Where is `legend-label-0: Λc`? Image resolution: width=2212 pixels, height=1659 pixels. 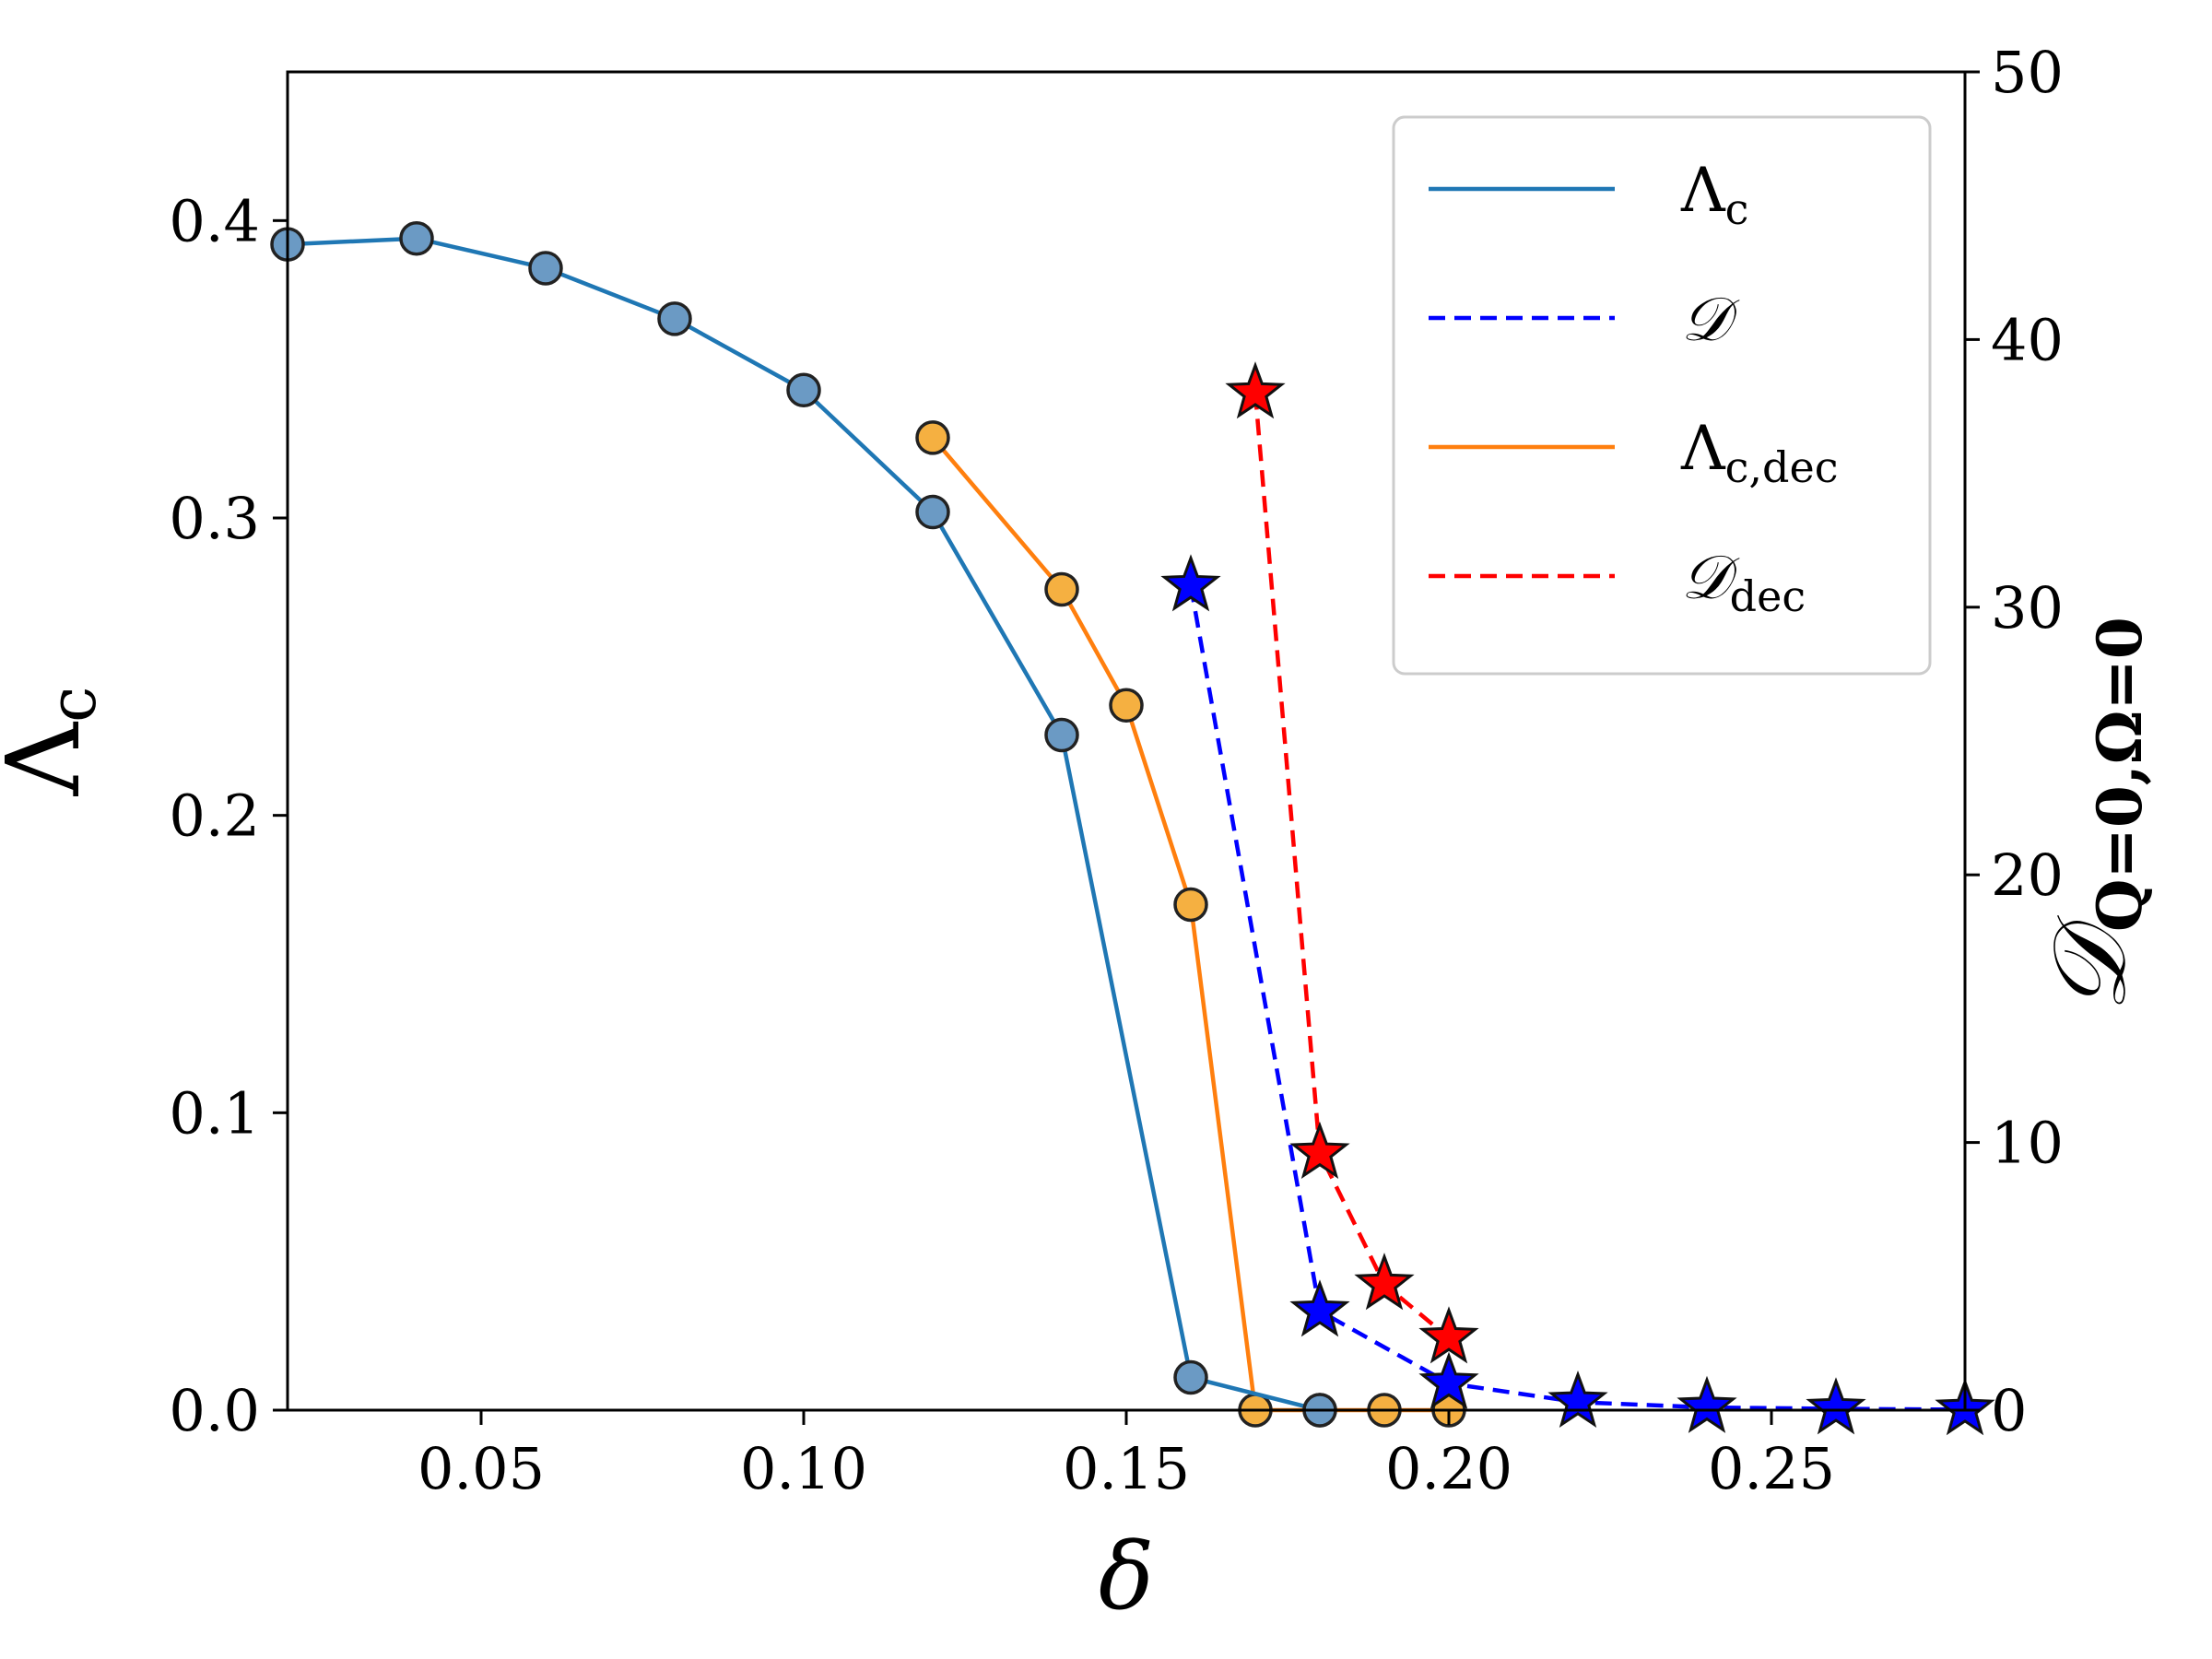
legend-label-0: Λc is located at coordinates (1714, 194).